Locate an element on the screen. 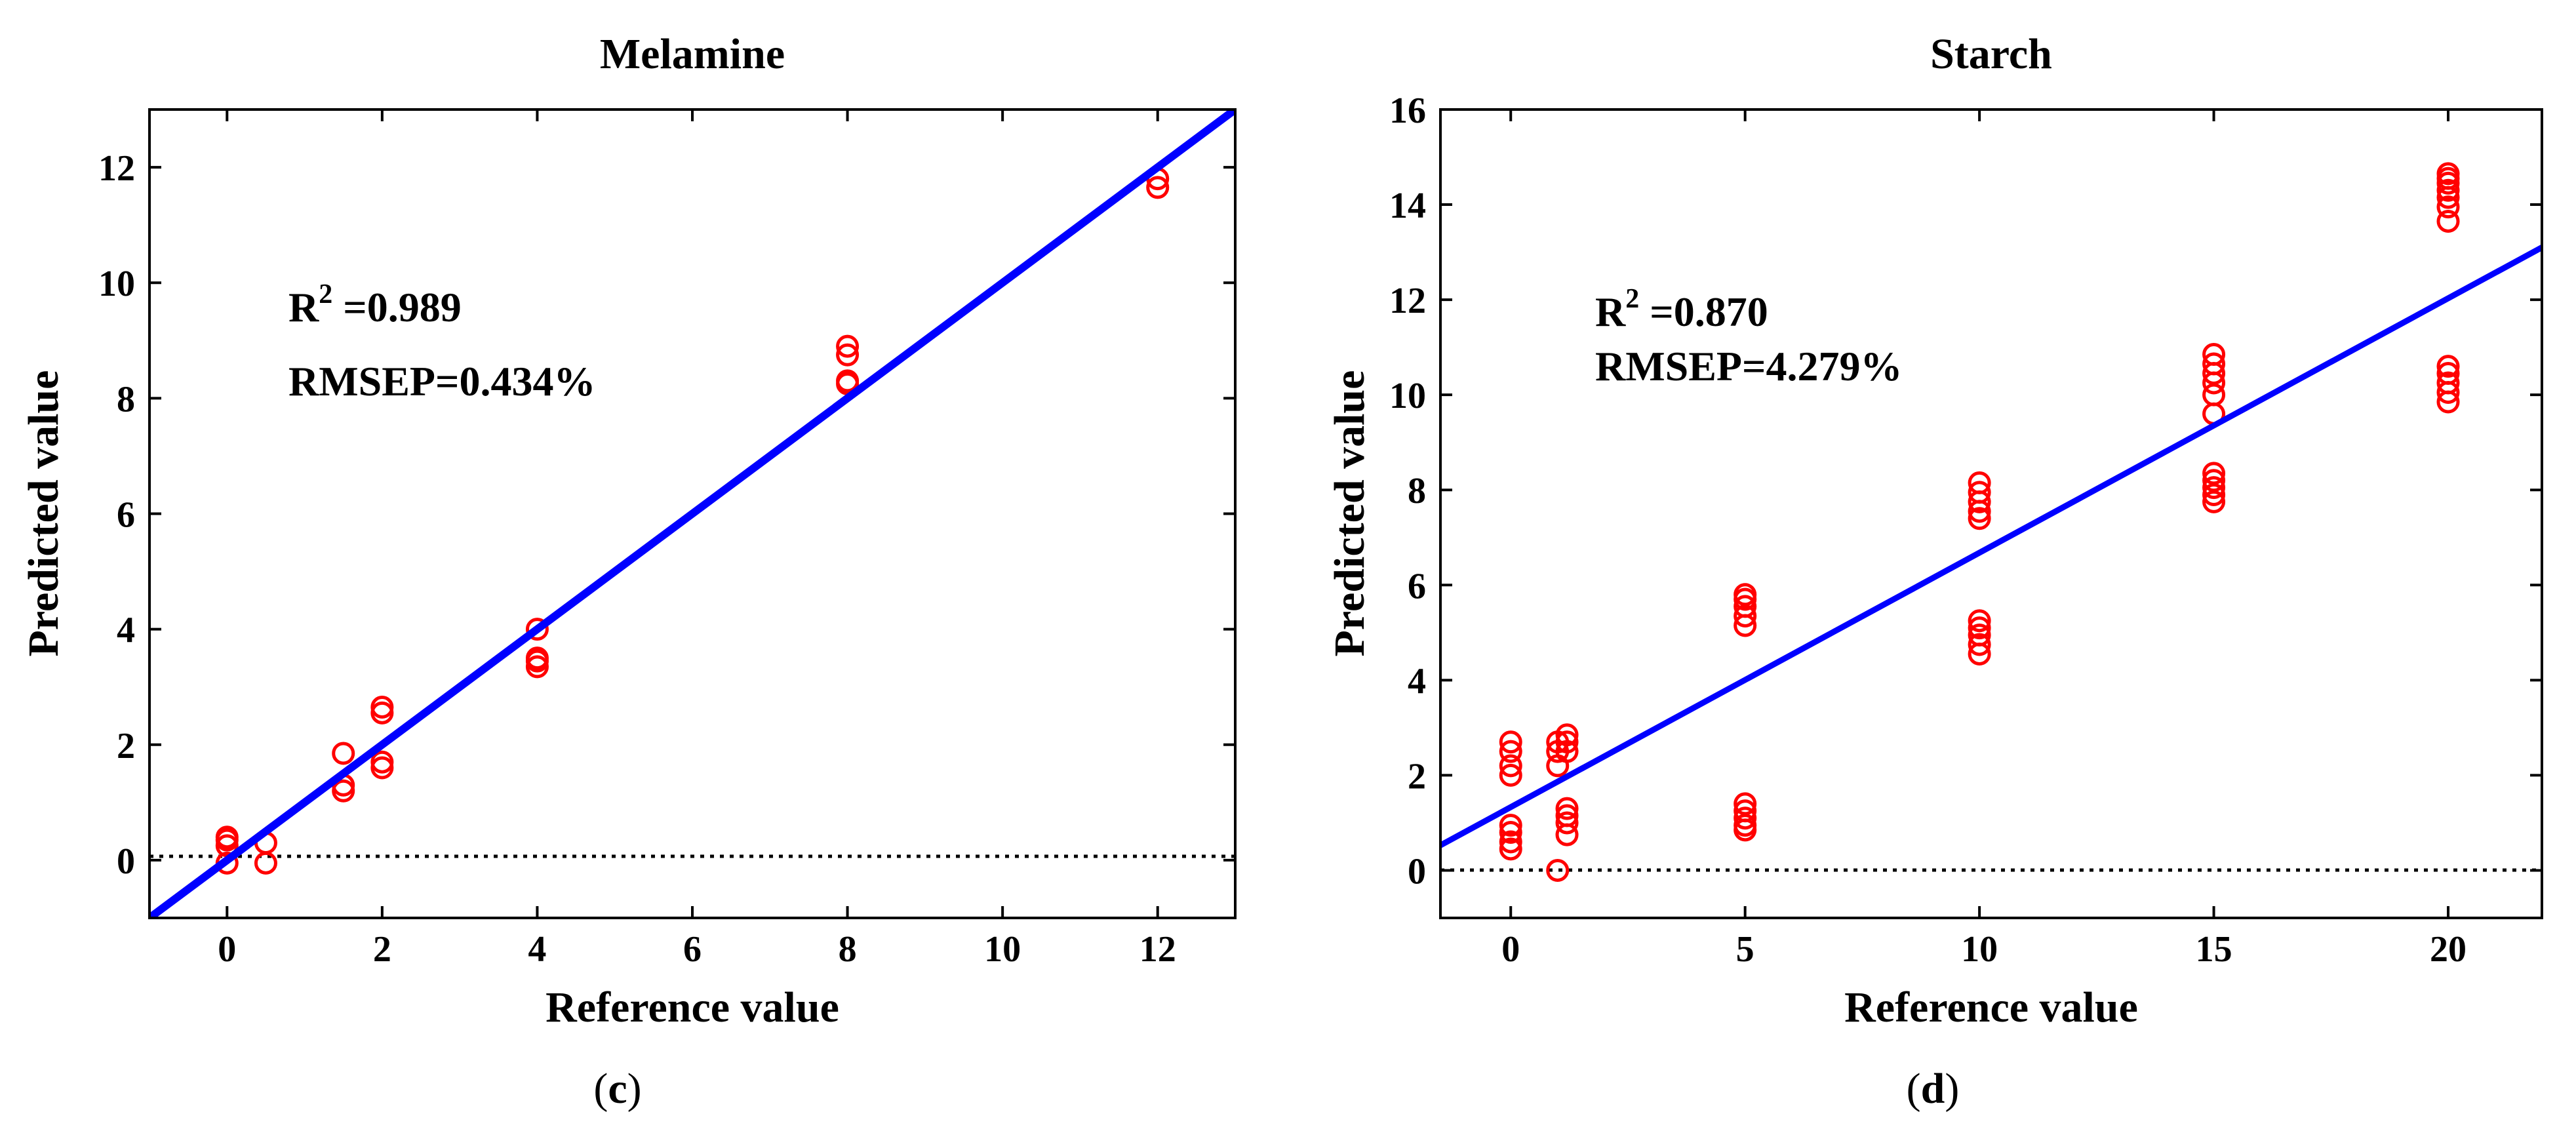 This screenshot has height=1133, width=2576. starch-y-tick-label: 0 is located at coordinates (1417, 872).